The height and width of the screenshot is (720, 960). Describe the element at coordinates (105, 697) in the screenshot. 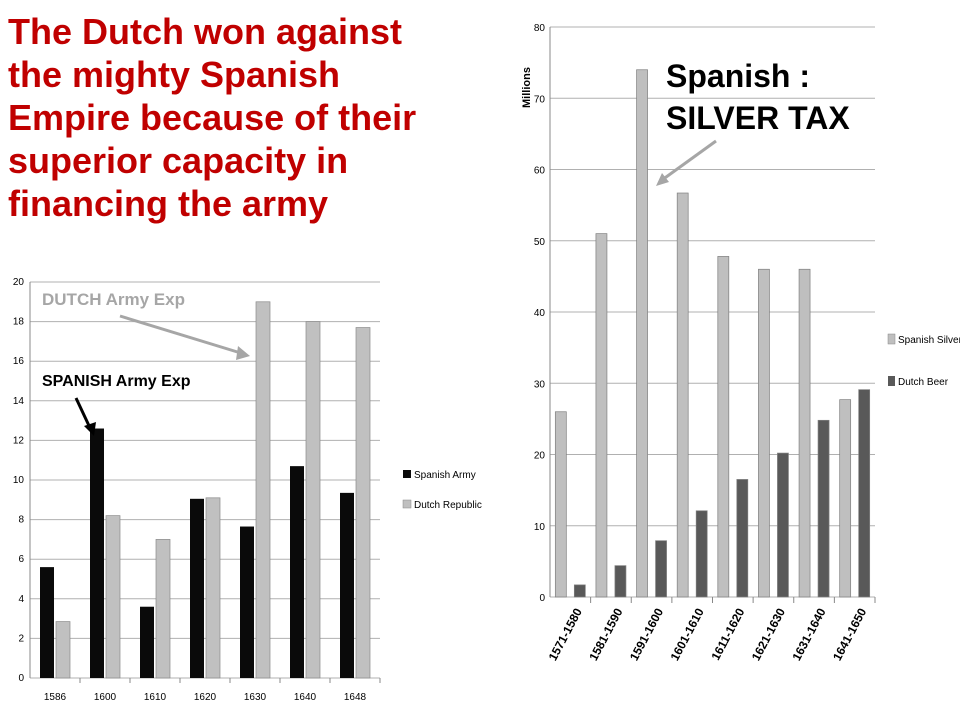

I see `x-tick-label: 1600` at that location.